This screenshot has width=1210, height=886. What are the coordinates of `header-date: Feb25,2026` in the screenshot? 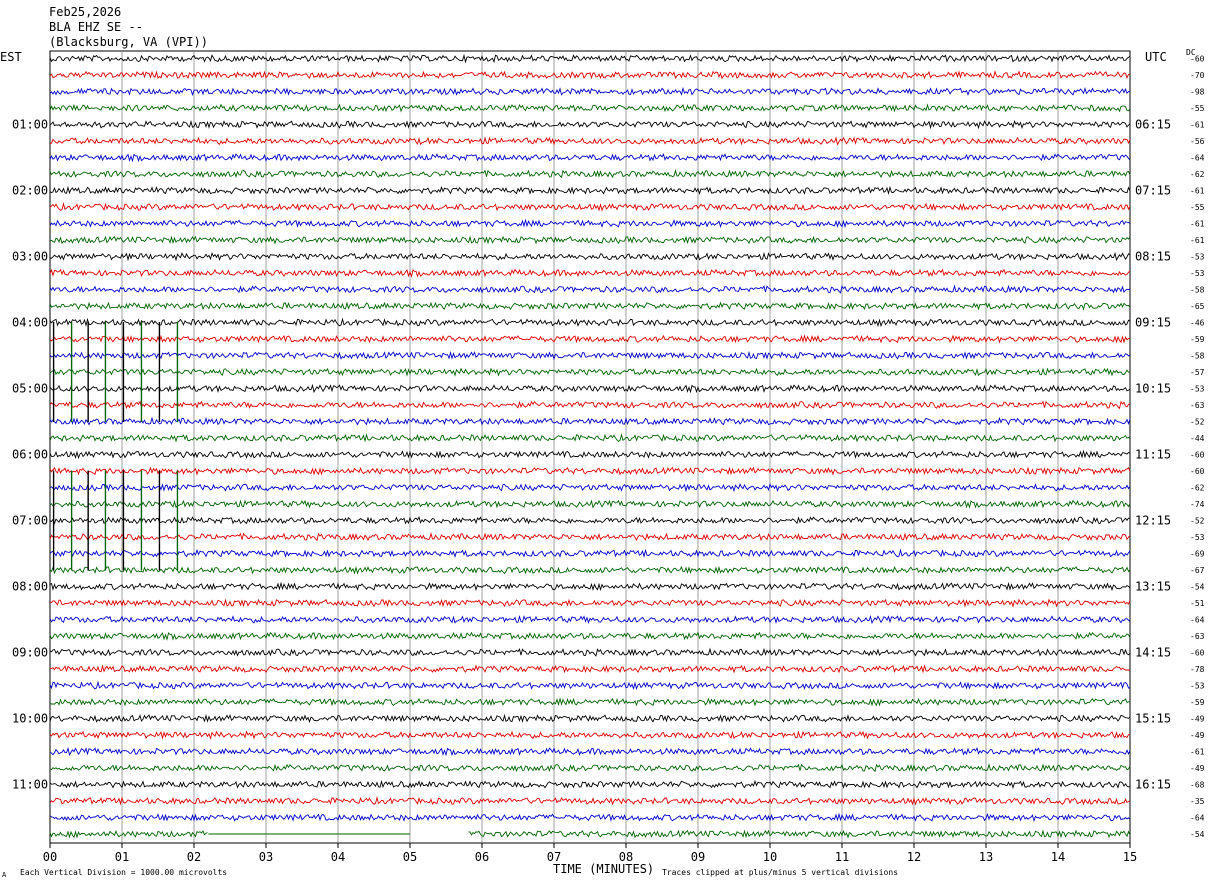 It's located at (85, 12).